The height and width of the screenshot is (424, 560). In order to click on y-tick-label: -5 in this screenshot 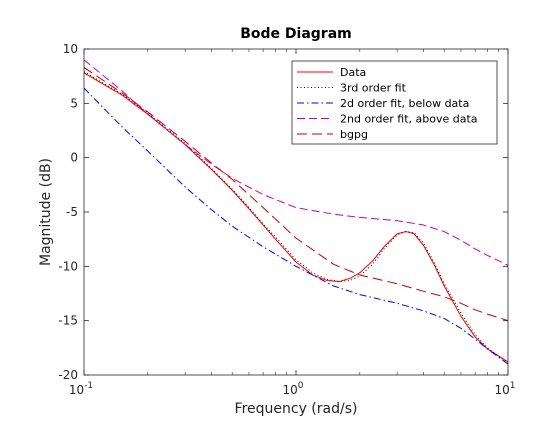, I will do `click(72, 212)`.